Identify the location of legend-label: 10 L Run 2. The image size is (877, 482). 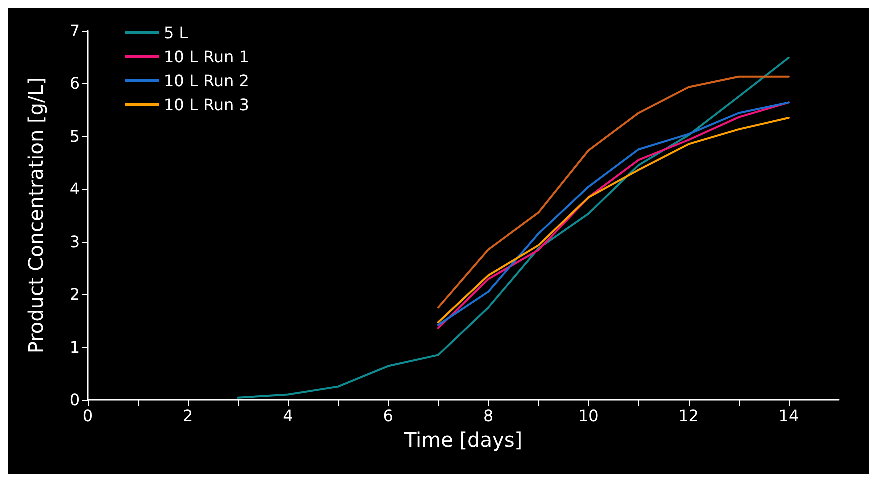
(207, 81).